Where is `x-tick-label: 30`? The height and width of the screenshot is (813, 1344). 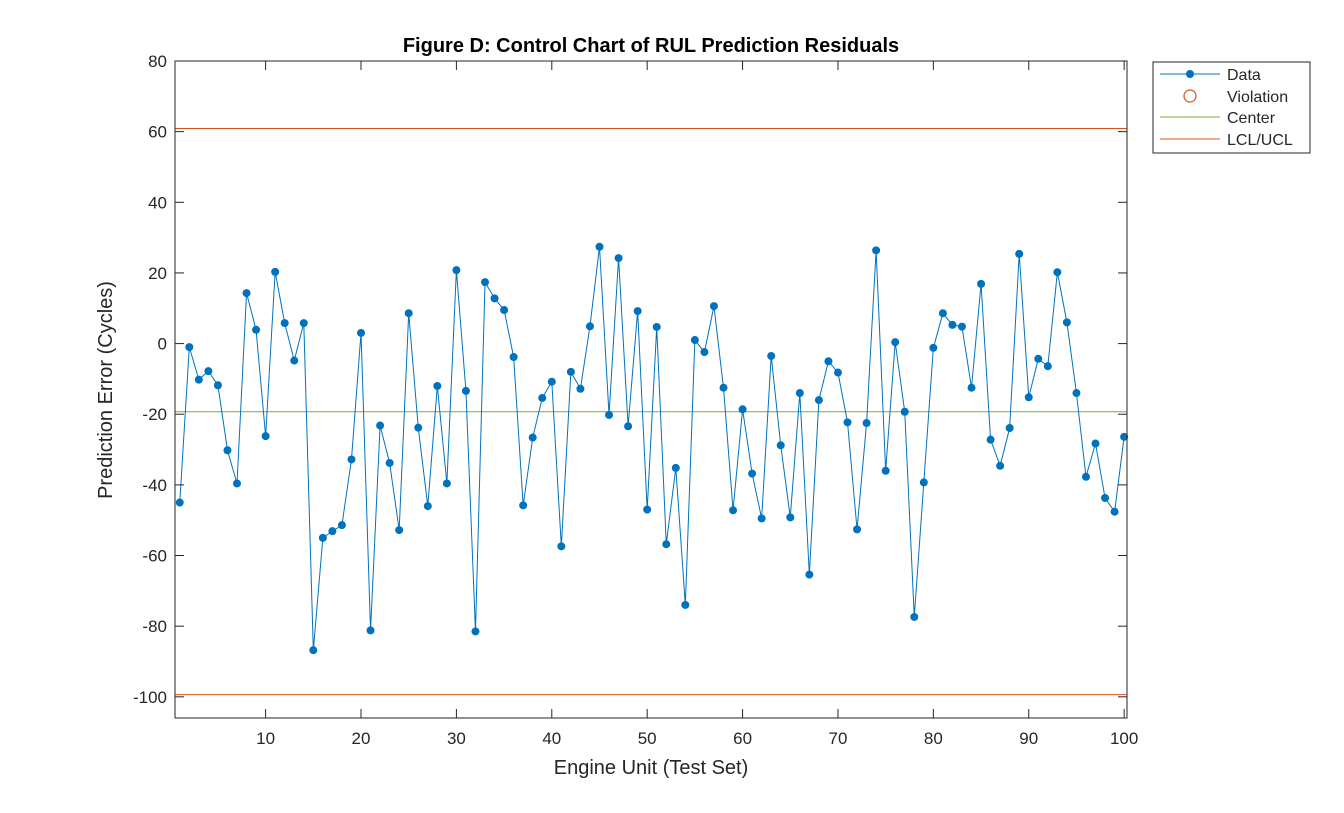 x-tick-label: 30 is located at coordinates (456, 738).